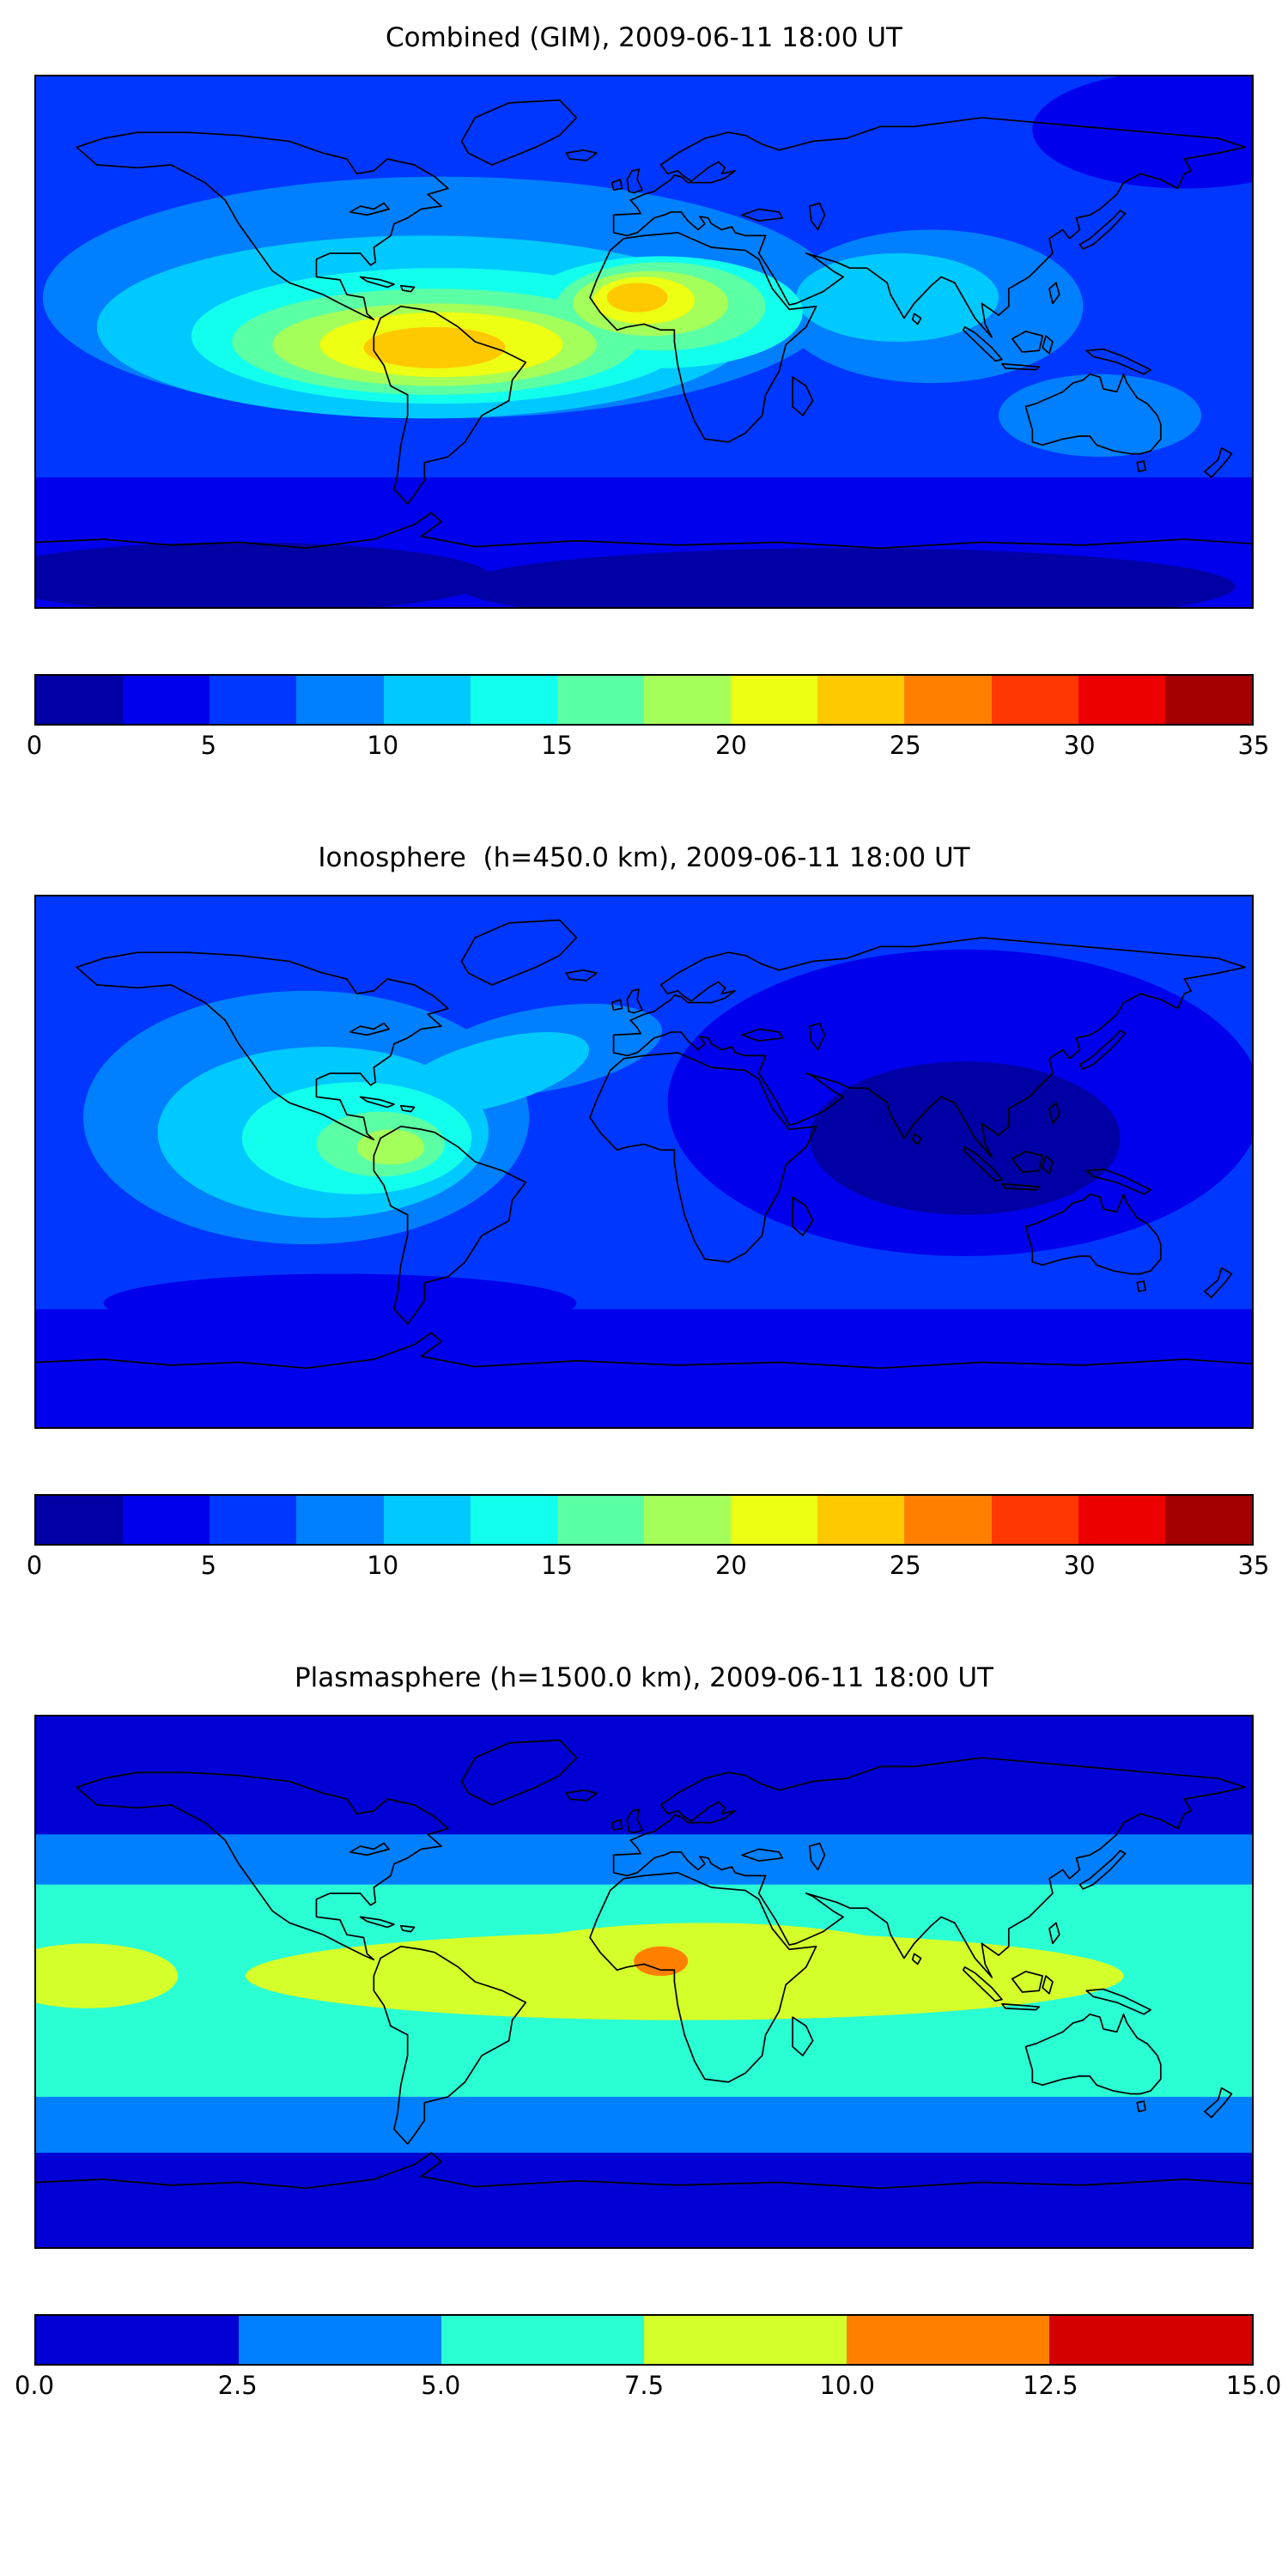  I want to click on colorbar-tick-label: 5.0, so click(441, 2385).